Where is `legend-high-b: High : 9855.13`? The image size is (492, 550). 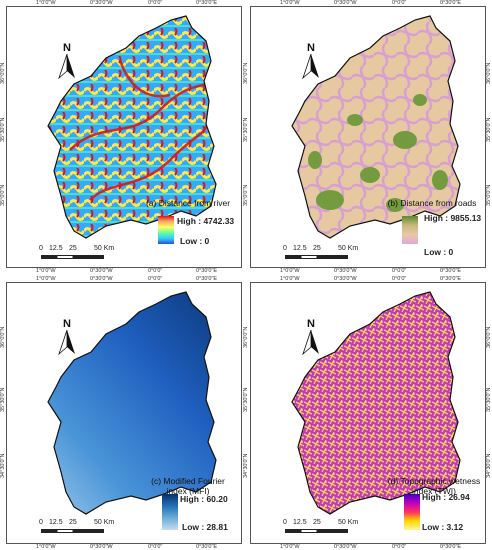 legend-high-b: High : 9855.13 is located at coordinates (453, 218).